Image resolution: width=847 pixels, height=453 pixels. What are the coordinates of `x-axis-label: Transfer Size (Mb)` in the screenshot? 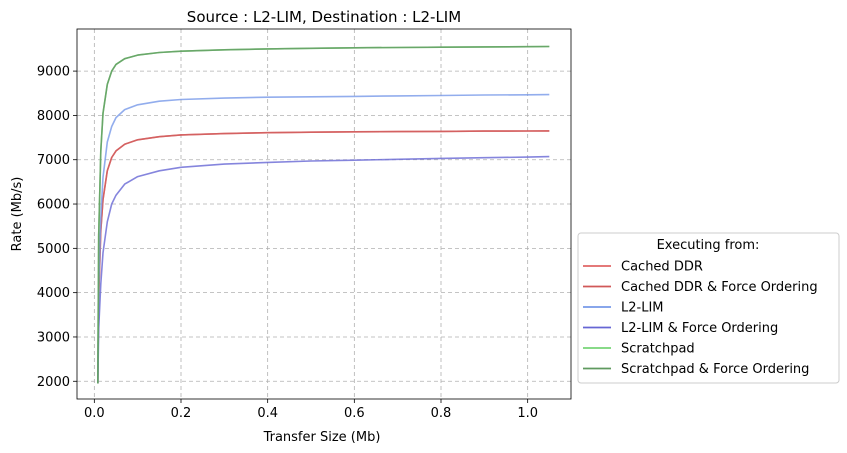 It's located at (322, 437).